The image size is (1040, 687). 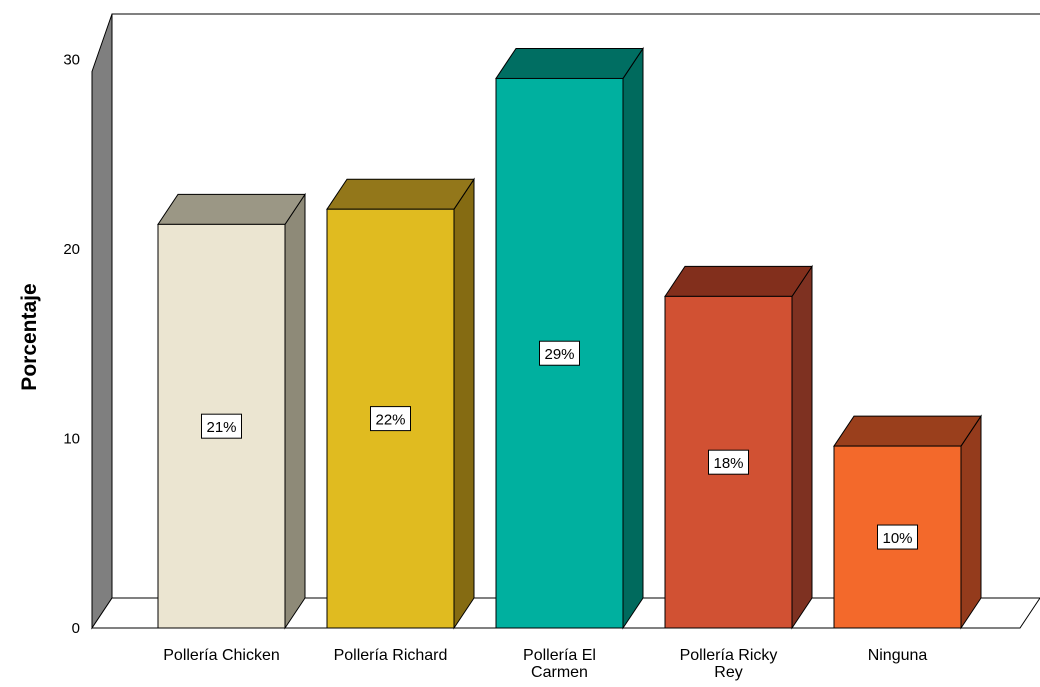 I want to click on bar: 21%, so click(x=231, y=411).